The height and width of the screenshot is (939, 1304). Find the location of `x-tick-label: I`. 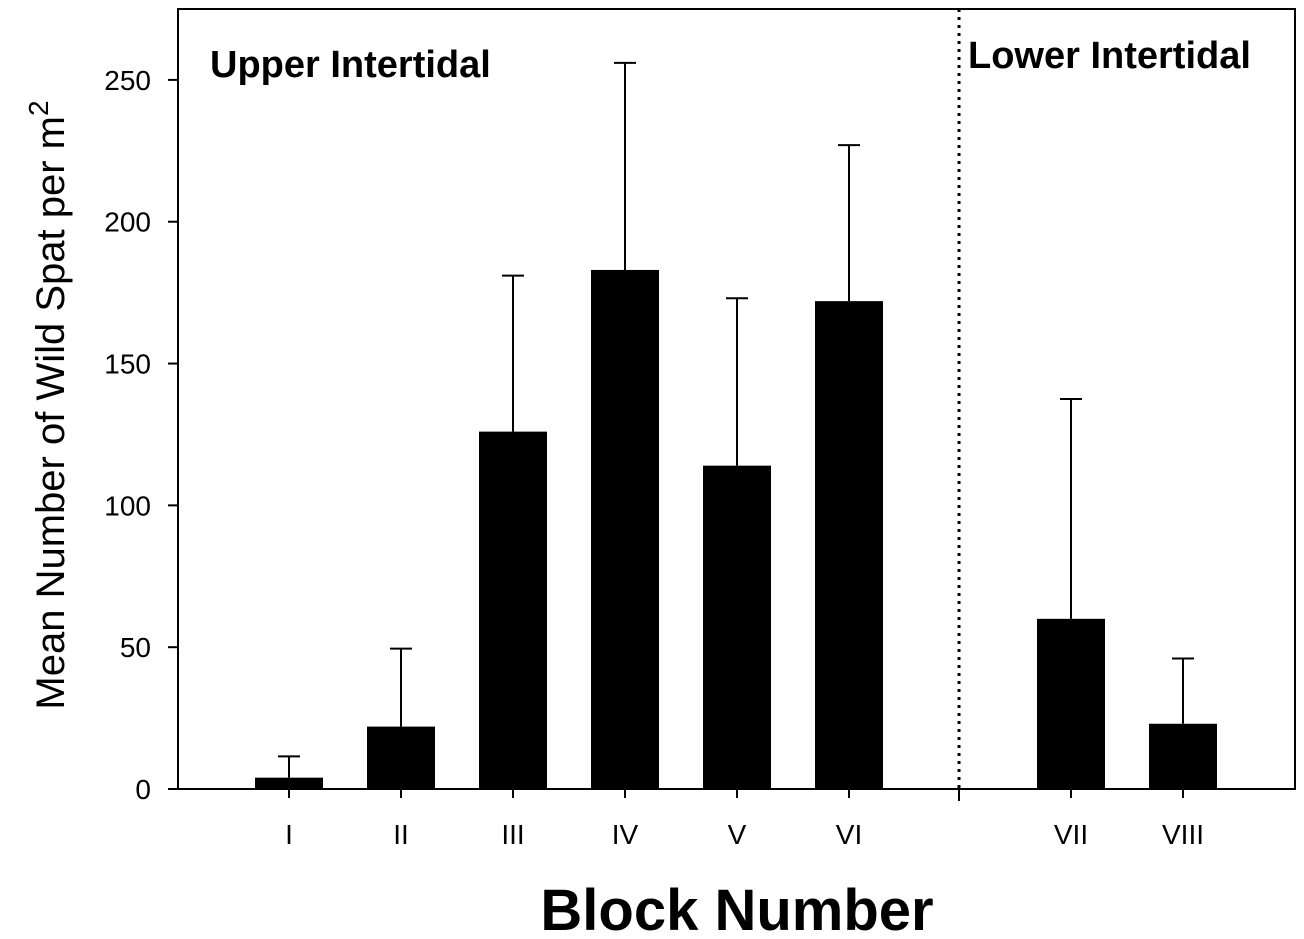

x-tick-label: I is located at coordinates (289, 834).